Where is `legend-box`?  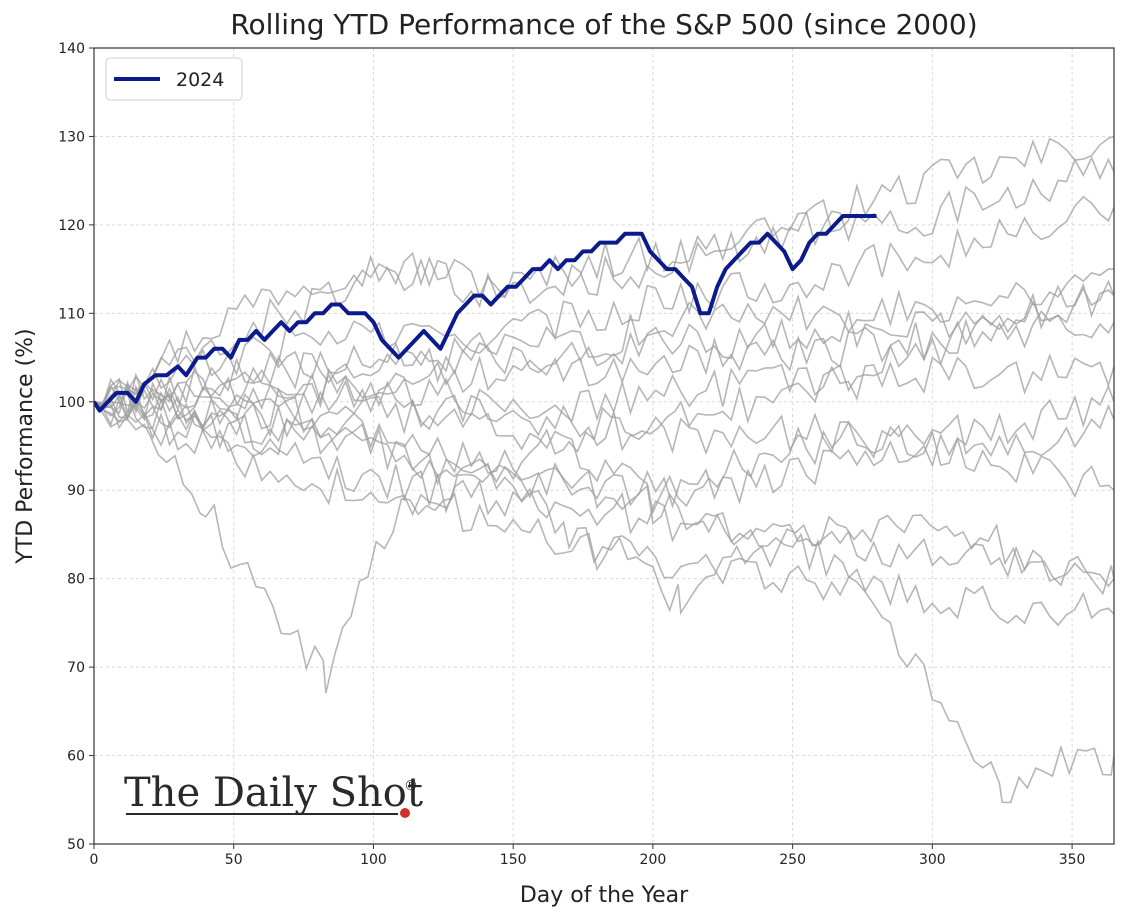 legend-box is located at coordinates (174, 79).